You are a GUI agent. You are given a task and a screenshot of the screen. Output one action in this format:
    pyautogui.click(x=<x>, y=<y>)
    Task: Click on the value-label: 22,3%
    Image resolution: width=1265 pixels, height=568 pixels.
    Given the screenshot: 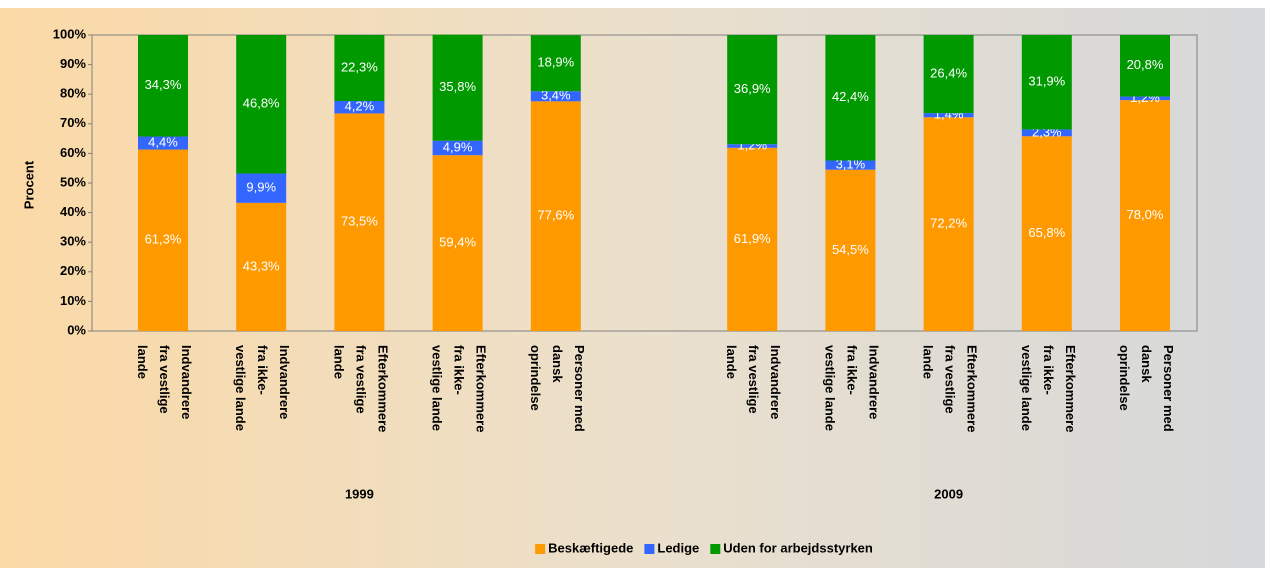 What is the action you would take?
    pyautogui.click(x=359, y=66)
    